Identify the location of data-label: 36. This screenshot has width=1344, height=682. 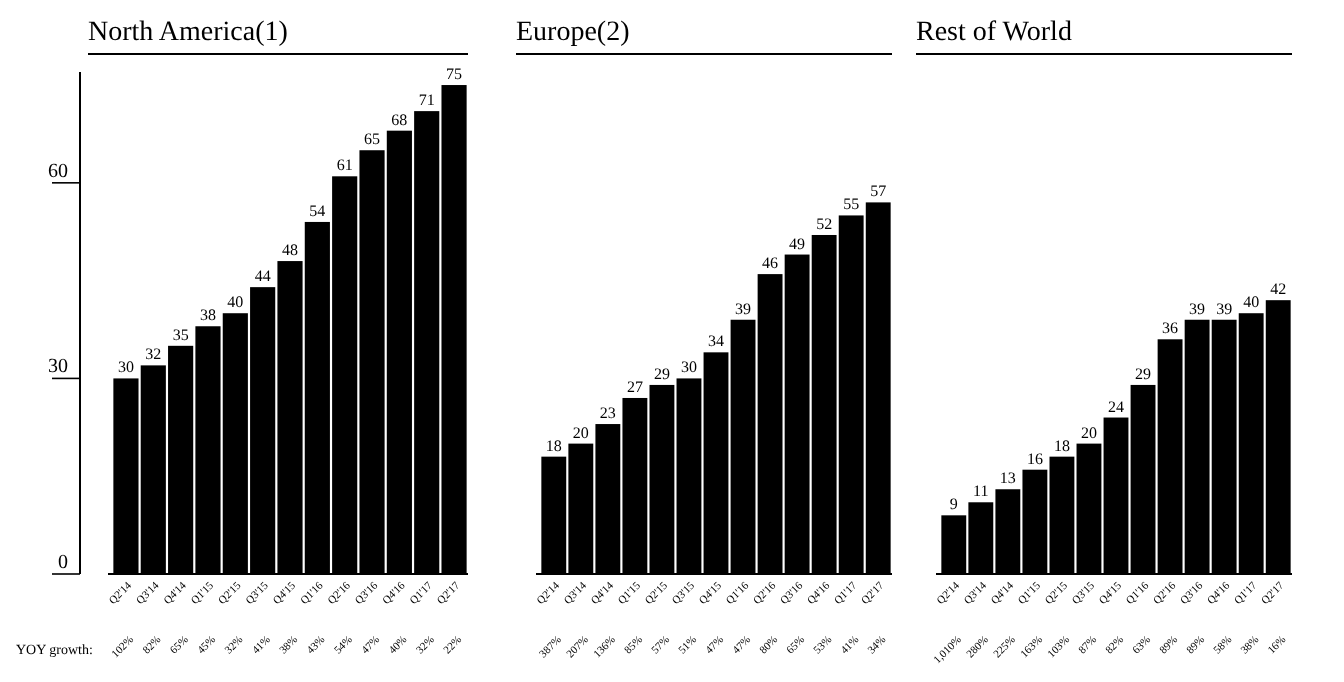
(1170, 328).